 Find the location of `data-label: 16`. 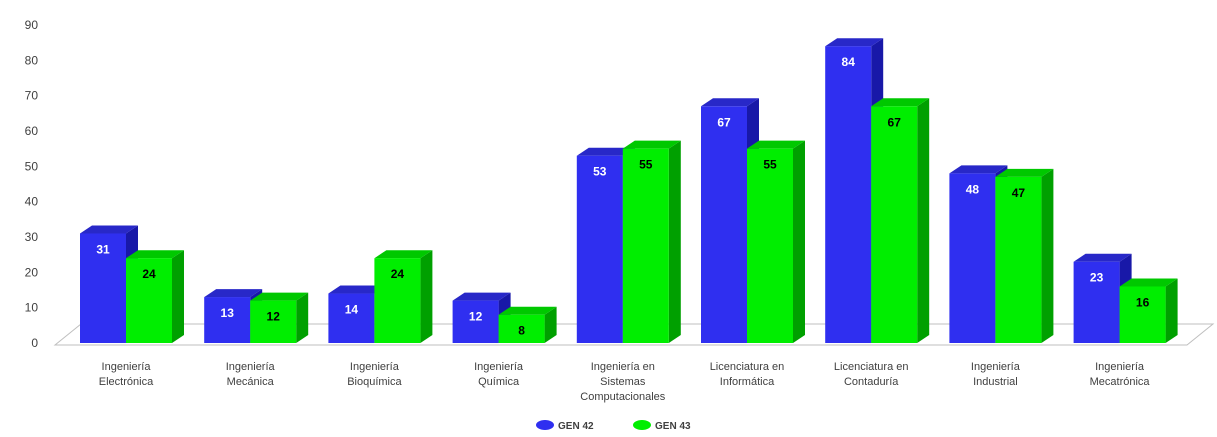

data-label: 16 is located at coordinates (1143, 302).